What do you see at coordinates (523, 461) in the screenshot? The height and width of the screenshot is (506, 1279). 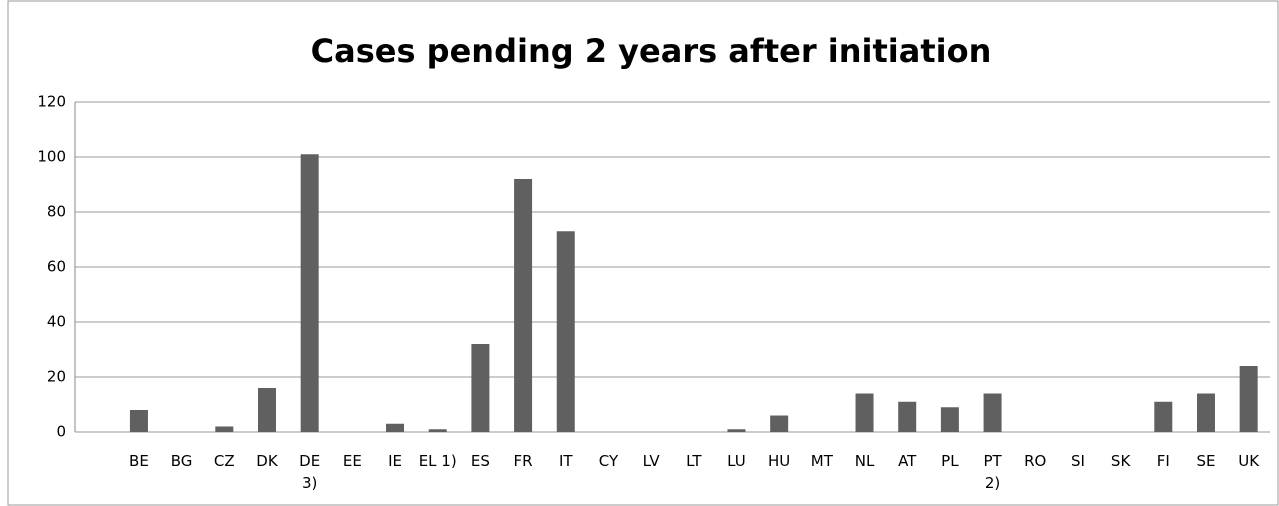 I see `x-tick-label: FR` at bounding box center [523, 461].